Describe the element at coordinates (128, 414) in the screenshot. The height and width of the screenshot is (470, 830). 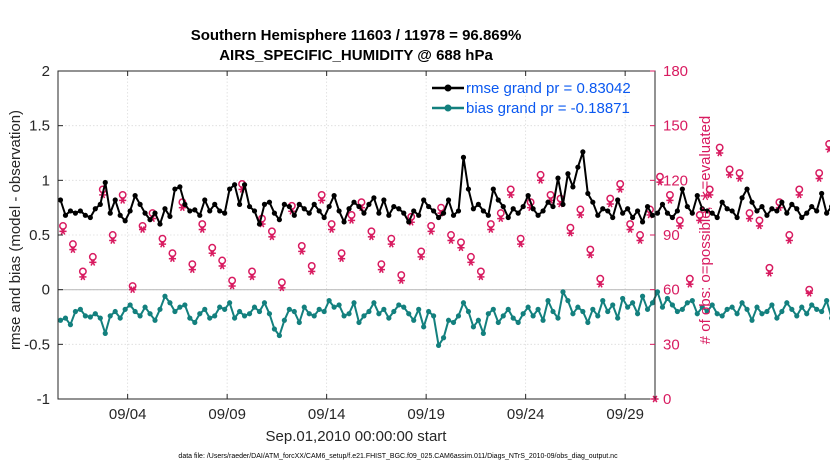
I see `x-tick-label: 09/04` at that location.